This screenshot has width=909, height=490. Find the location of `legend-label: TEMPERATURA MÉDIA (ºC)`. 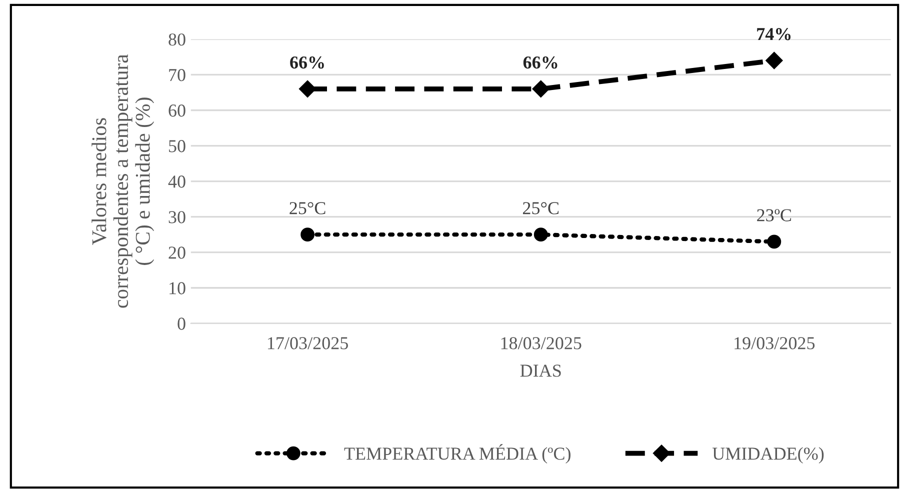

legend-label: TEMPERATURA MÉDIA (ºC) is located at coordinates (457, 454).